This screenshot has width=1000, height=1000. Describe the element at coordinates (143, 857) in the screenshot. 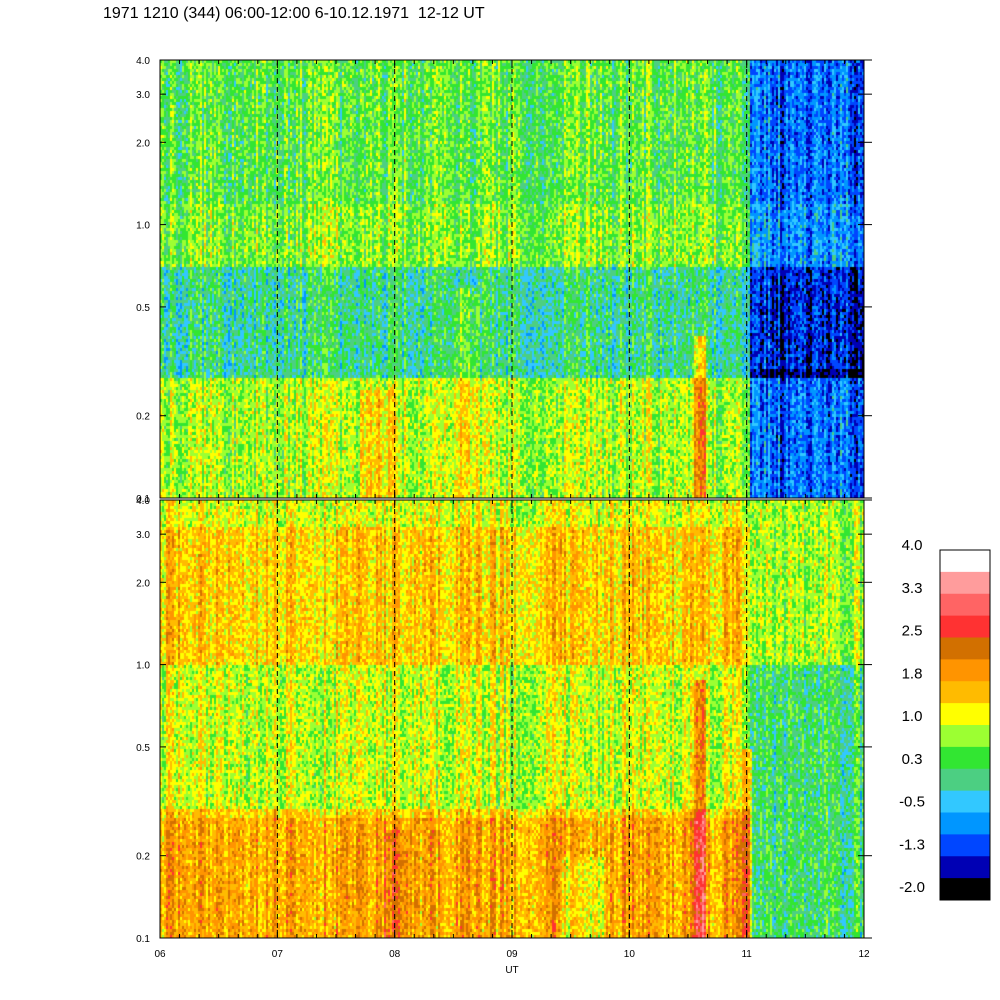

I see `y-tick-label-bottom-1: 0.2` at that location.